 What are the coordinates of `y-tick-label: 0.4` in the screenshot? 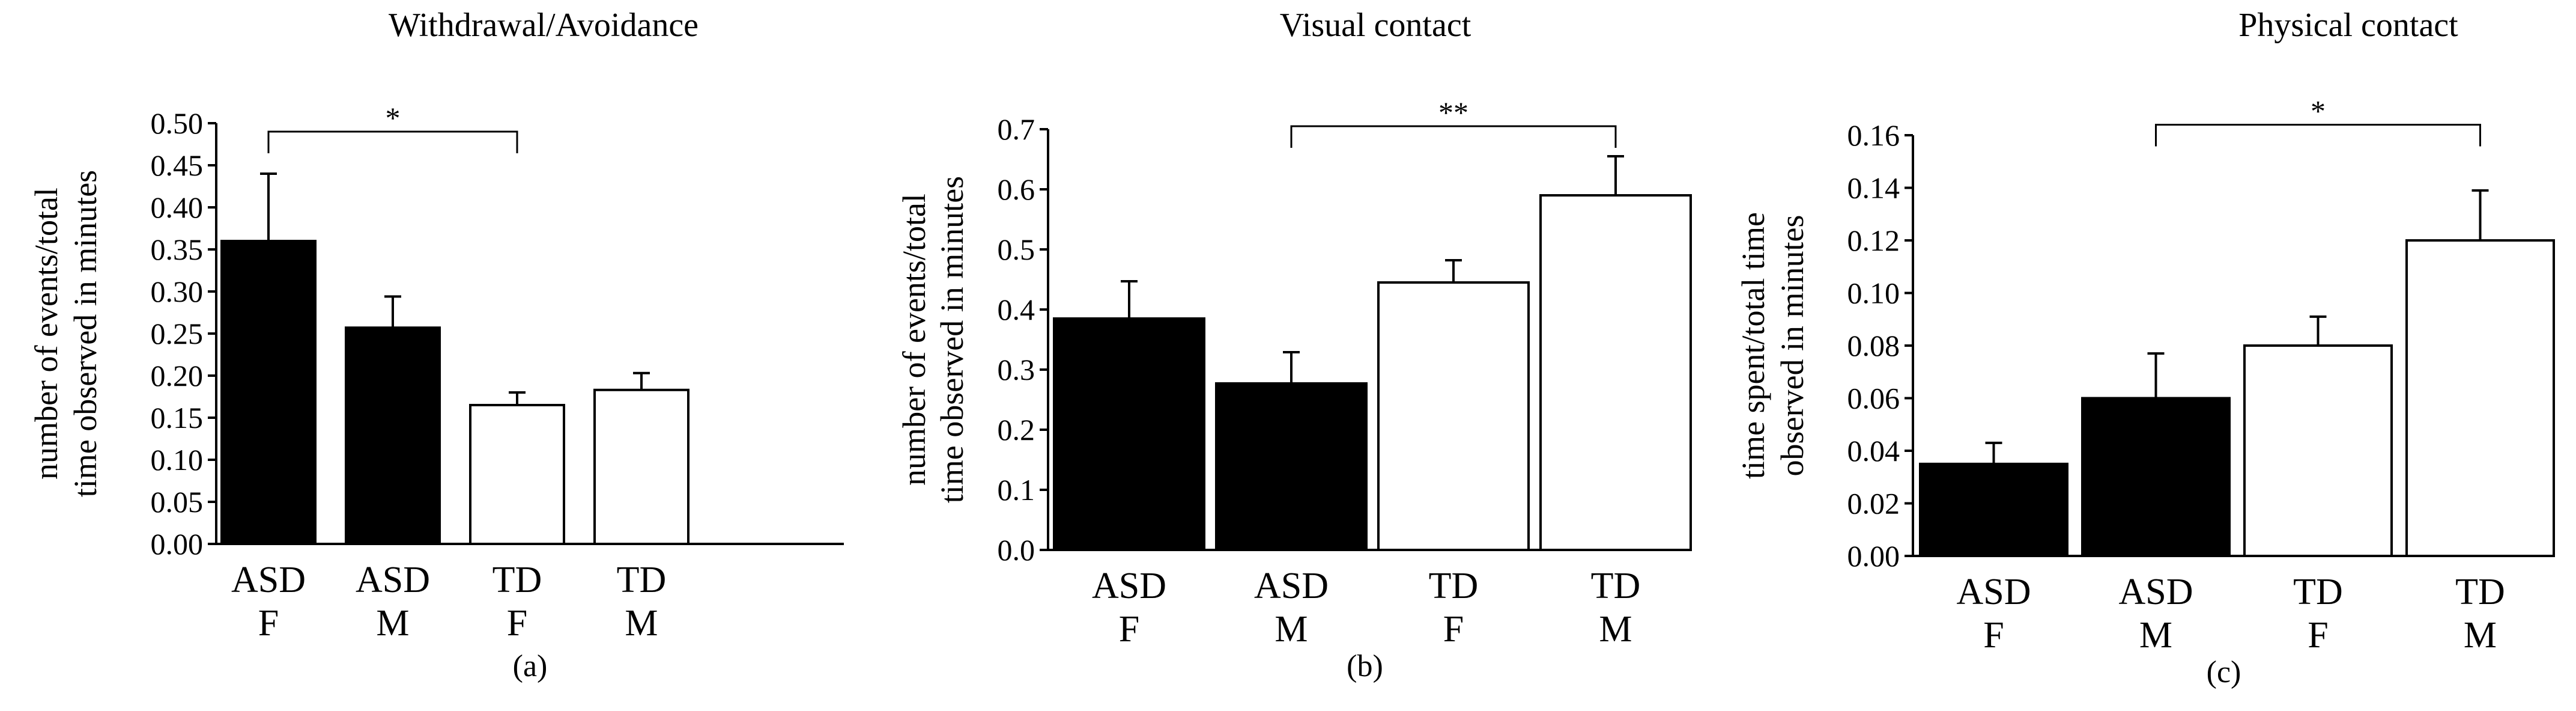 It's located at (1016, 309).